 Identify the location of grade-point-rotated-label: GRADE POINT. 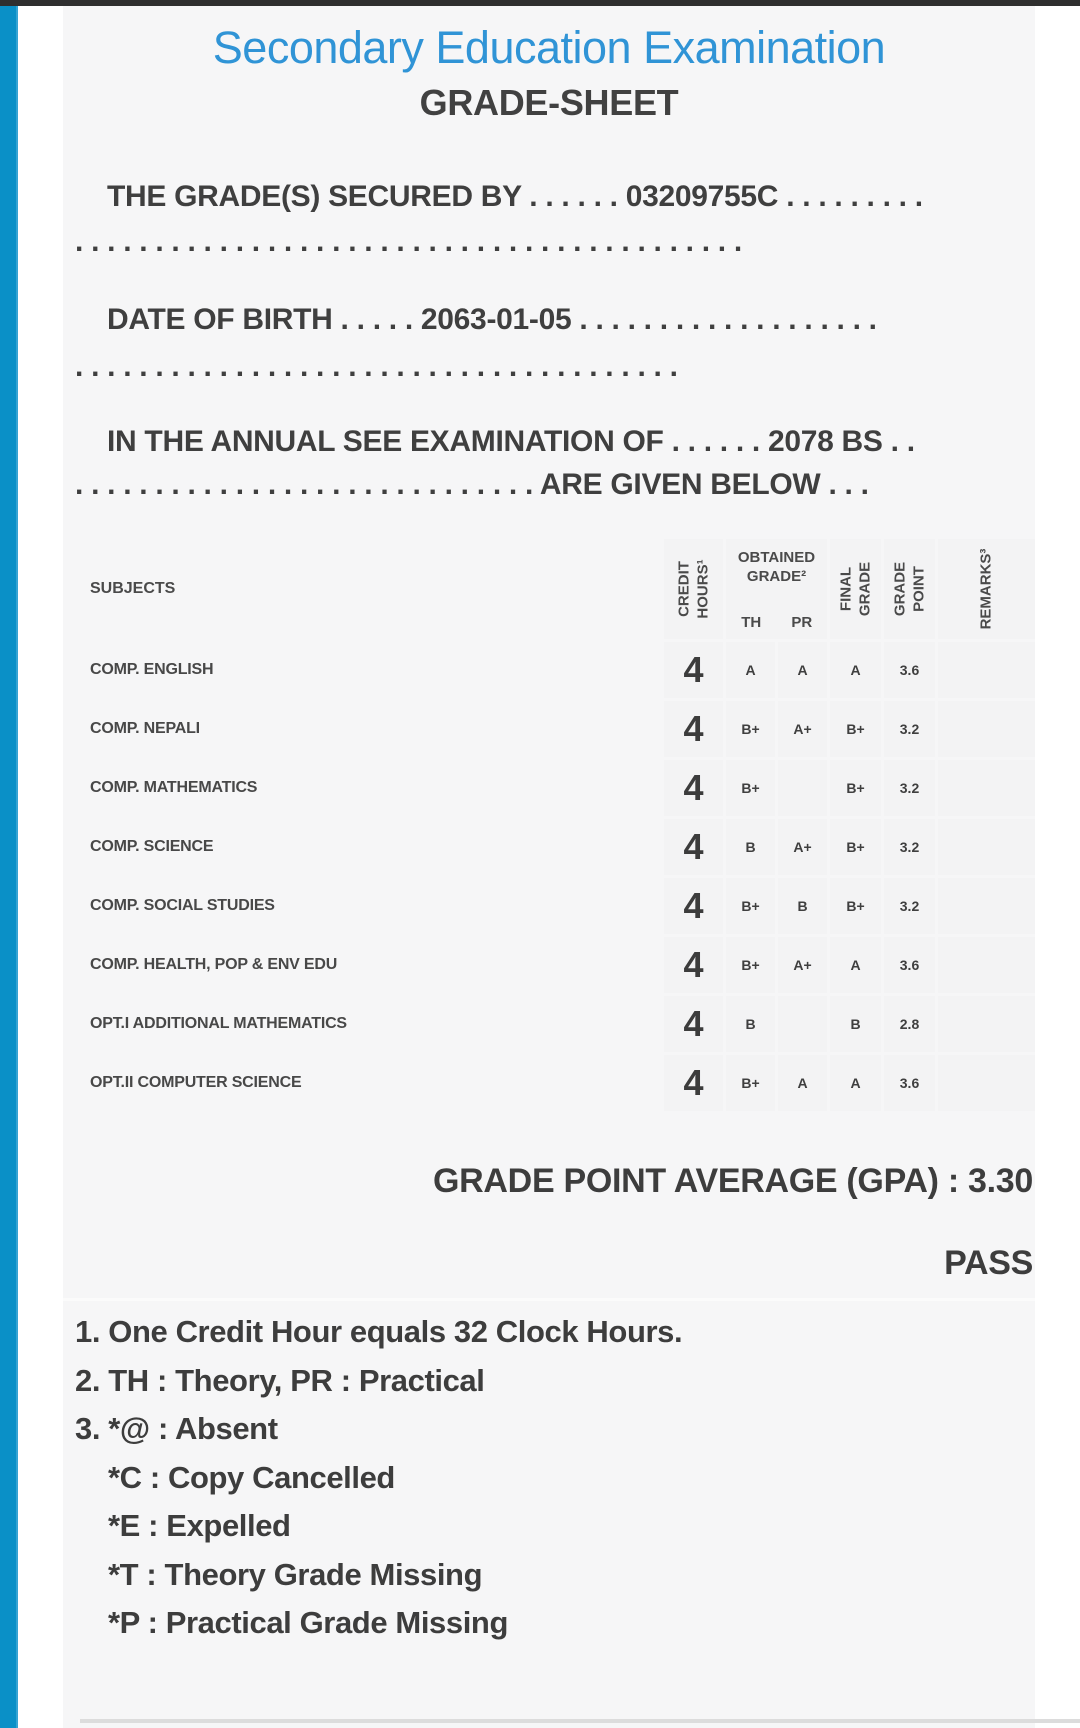
(908, 589).